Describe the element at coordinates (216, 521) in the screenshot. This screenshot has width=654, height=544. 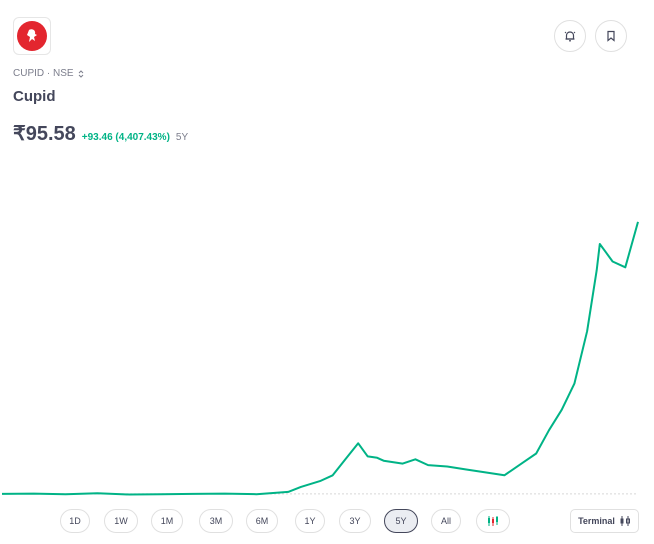
I see `range-button-3m: 3M` at that location.